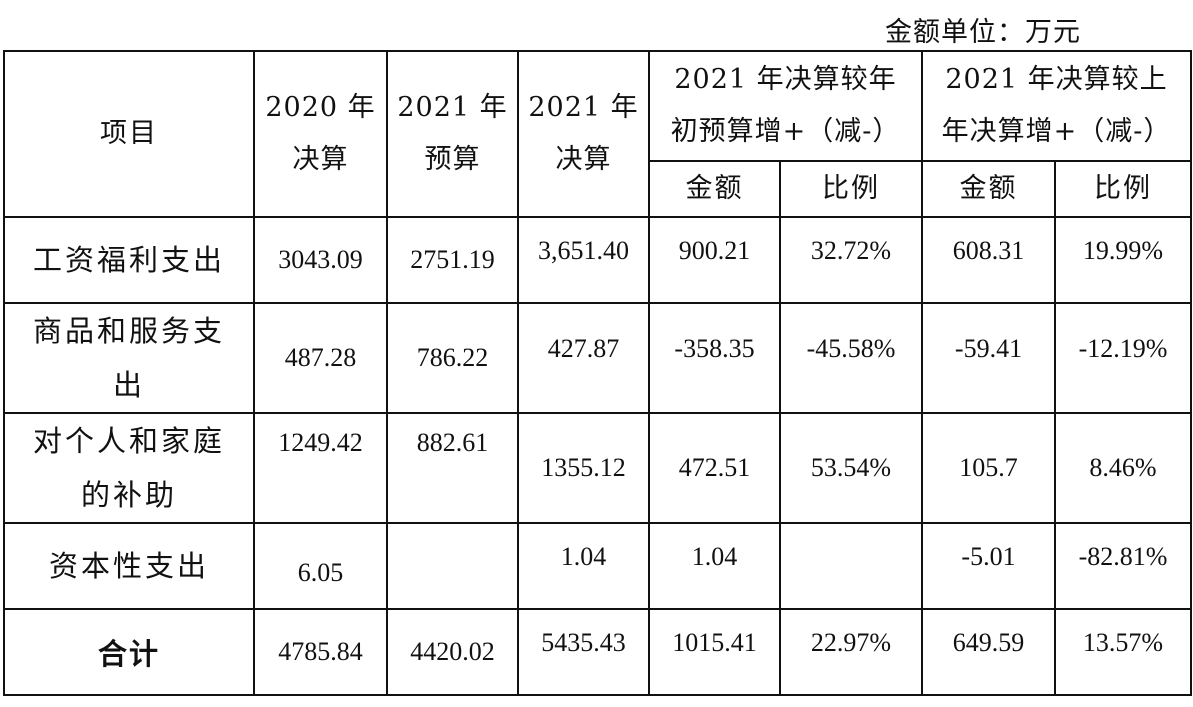  I want to click on total-diff-prev: 649.59, so click(988, 652).